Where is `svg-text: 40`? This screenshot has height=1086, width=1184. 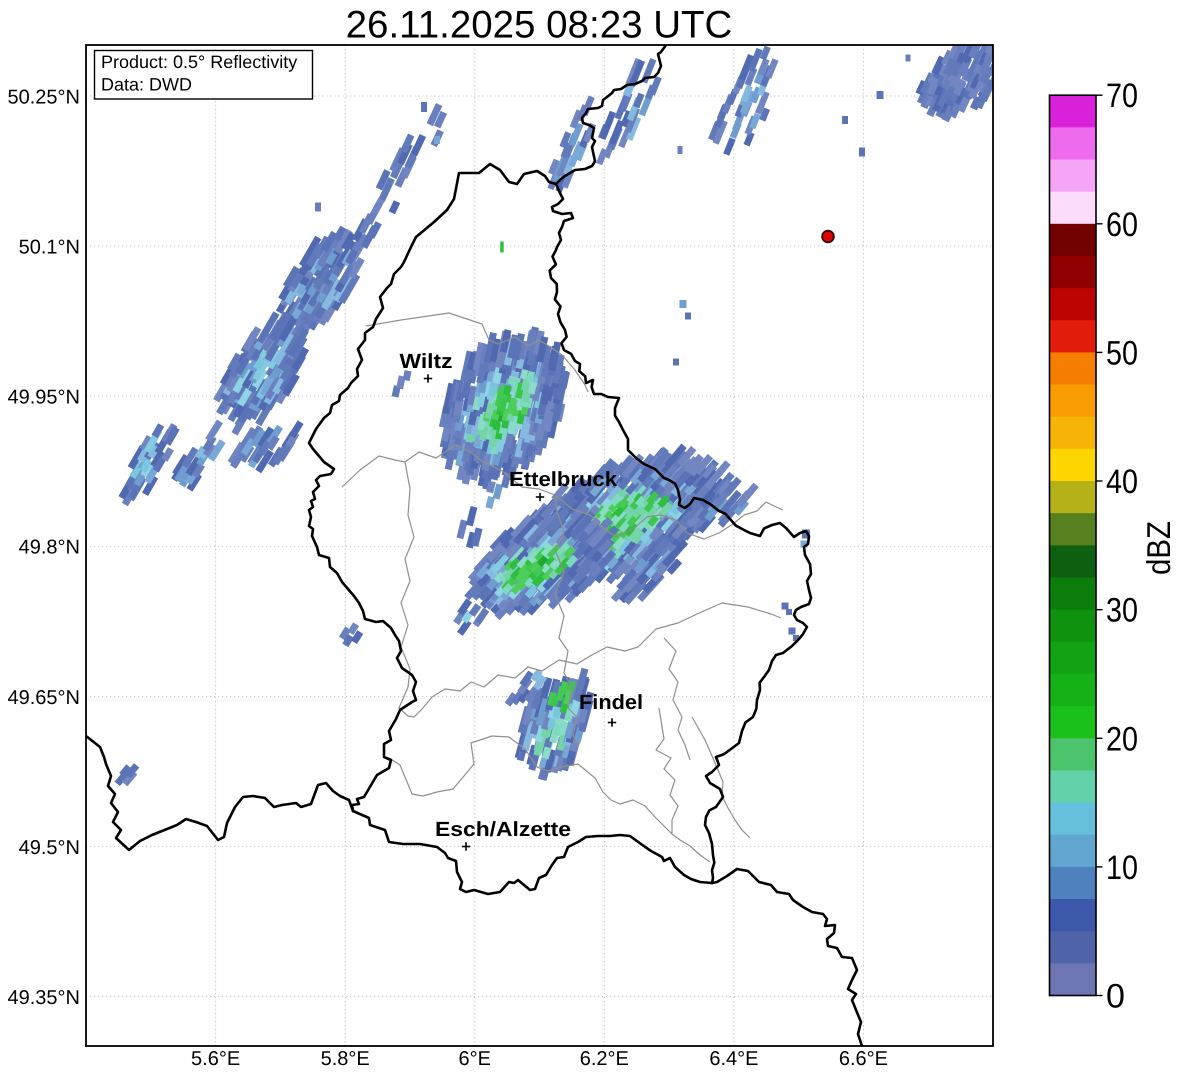
svg-text: 40 is located at coordinates (1122, 482).